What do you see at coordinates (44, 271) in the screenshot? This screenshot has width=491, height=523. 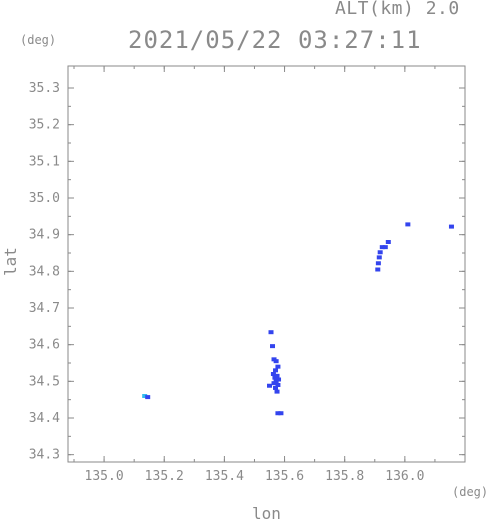 I see `y-tick-label: 34.8` at bounding box center [44, 271].